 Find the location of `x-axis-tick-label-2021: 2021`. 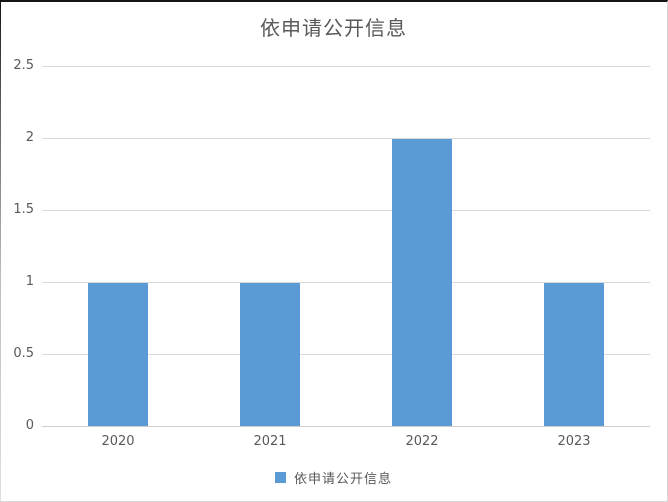

x-axis-tick-label-2021: 2021 is located at coordinates (270, 441).